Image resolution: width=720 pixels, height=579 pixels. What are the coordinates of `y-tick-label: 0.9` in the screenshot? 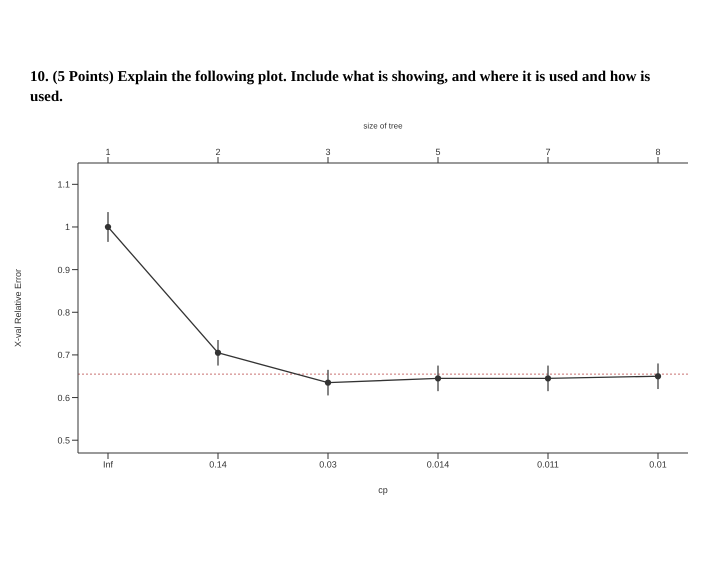 It's located at (63, 269).